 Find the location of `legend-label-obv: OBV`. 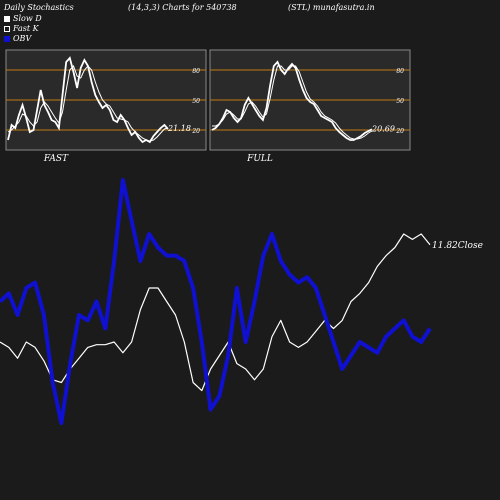

legend-label-obv: OBV is located at coordinates (22, 38).